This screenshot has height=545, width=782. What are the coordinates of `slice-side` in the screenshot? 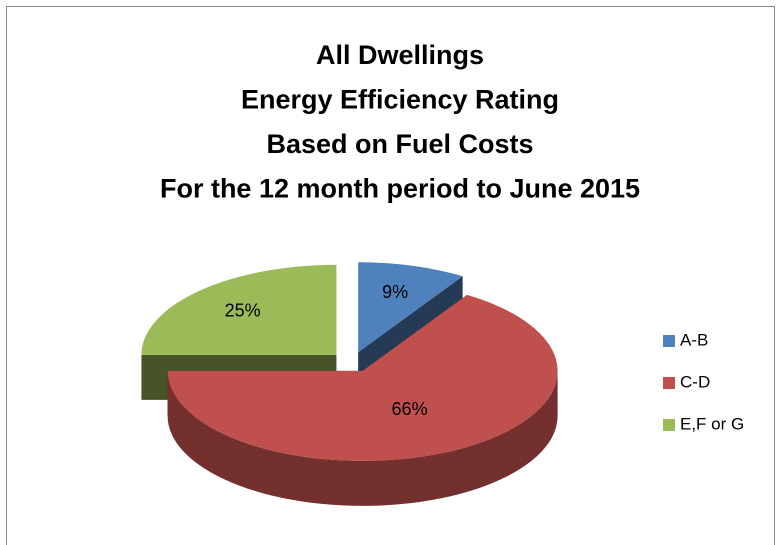 It's located at (362, 438).